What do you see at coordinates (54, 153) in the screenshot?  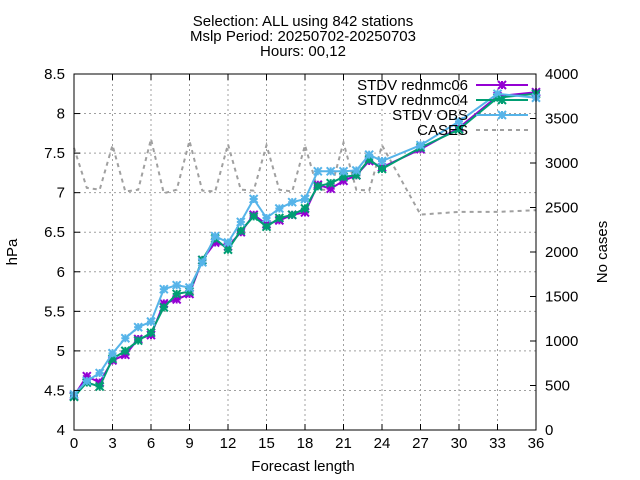 I see `y-tick-label: 7.5` at bounding box center [54, 153].